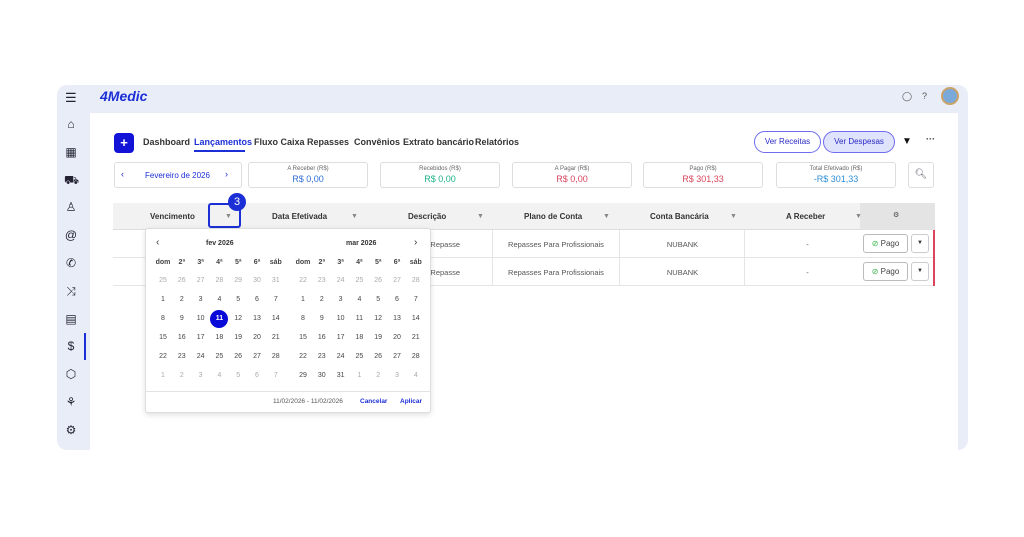 The height and width of the screenshot is (537, 1024). What do you see at coordinates (415, 375) in the screenshot?
I see `calendar-day: 4` at bounding box center [415, 375].